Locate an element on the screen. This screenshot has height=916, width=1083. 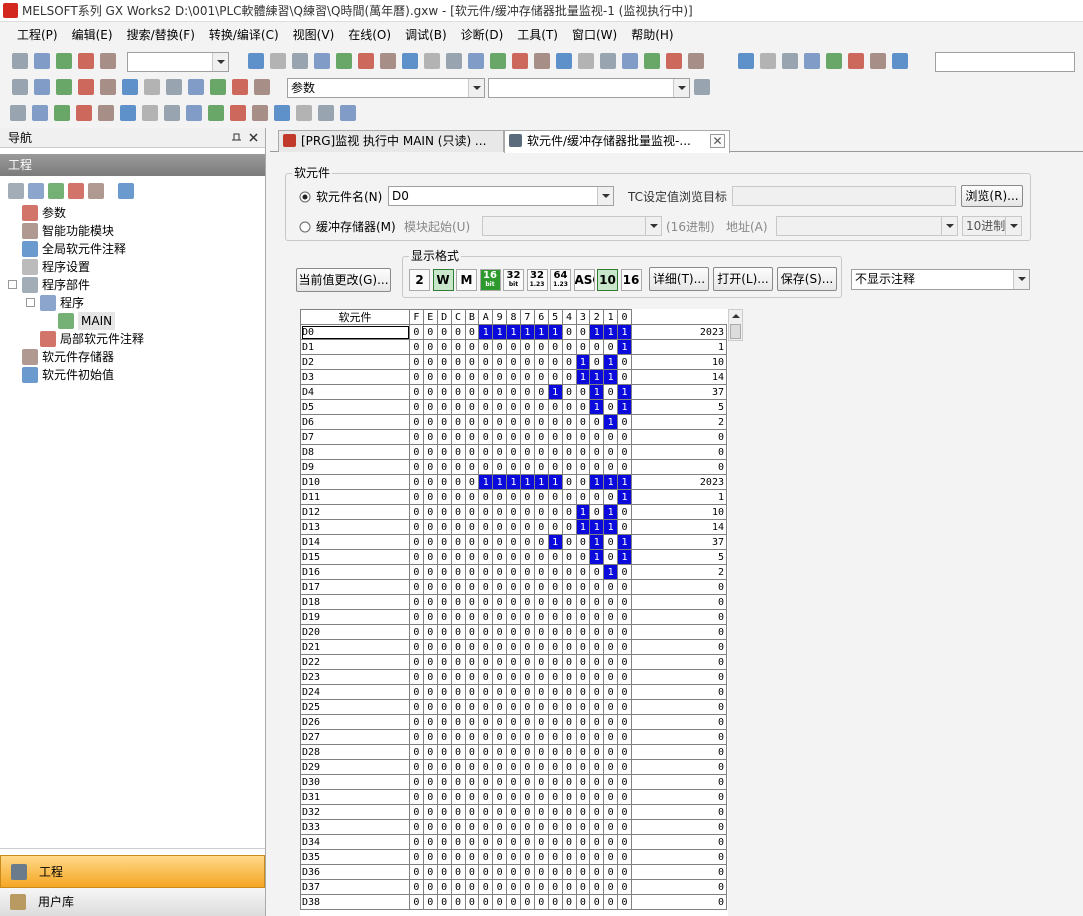
device-combo: D0 is located at coordinates (501, 196).